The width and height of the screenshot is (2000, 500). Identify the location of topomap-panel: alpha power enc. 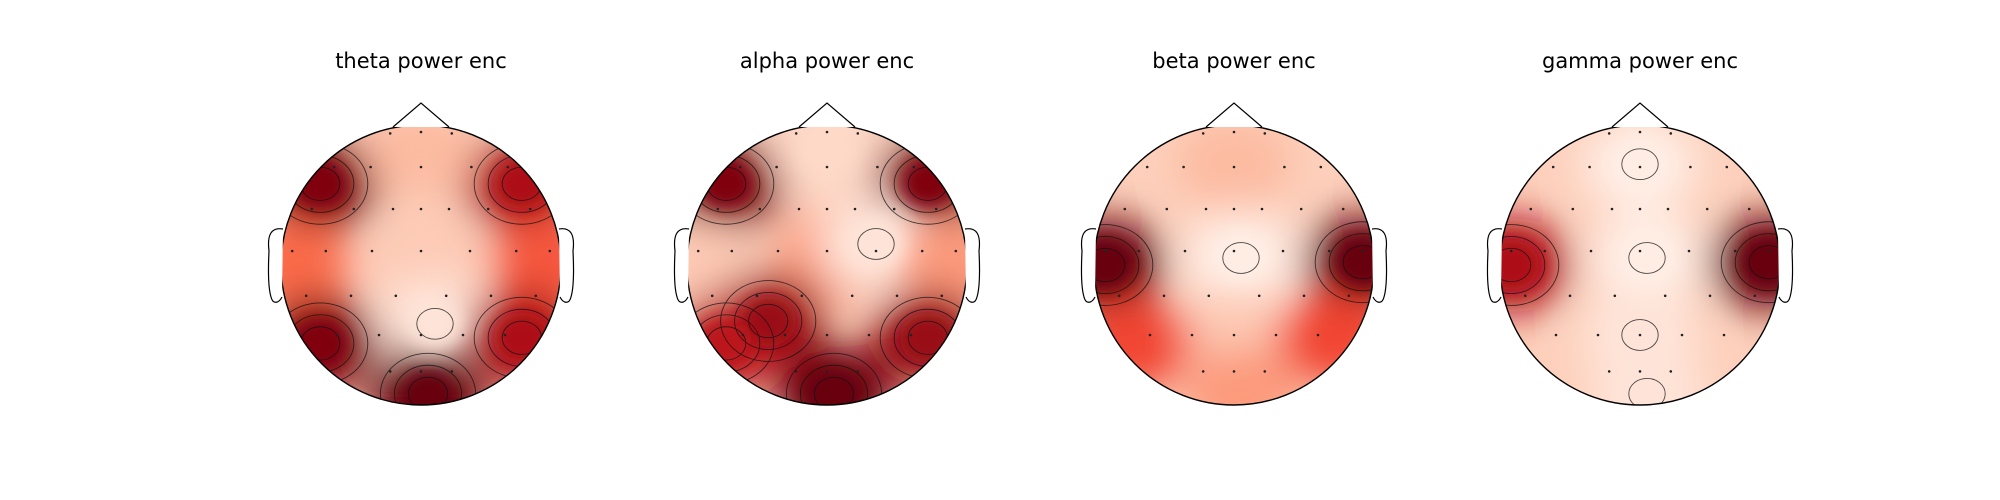
(827, 227).